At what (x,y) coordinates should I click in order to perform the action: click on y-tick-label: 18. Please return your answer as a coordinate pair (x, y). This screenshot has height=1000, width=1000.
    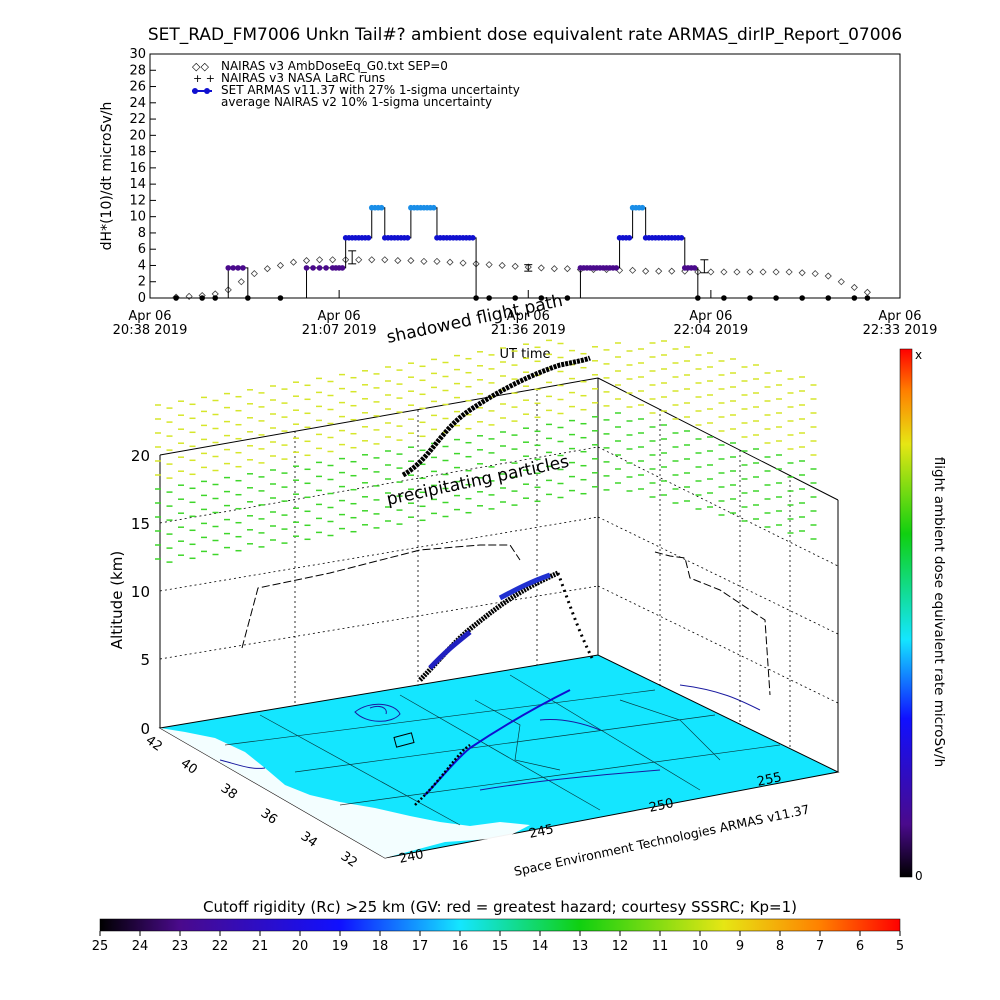
    Looking at the image, I should click on (137, 152).